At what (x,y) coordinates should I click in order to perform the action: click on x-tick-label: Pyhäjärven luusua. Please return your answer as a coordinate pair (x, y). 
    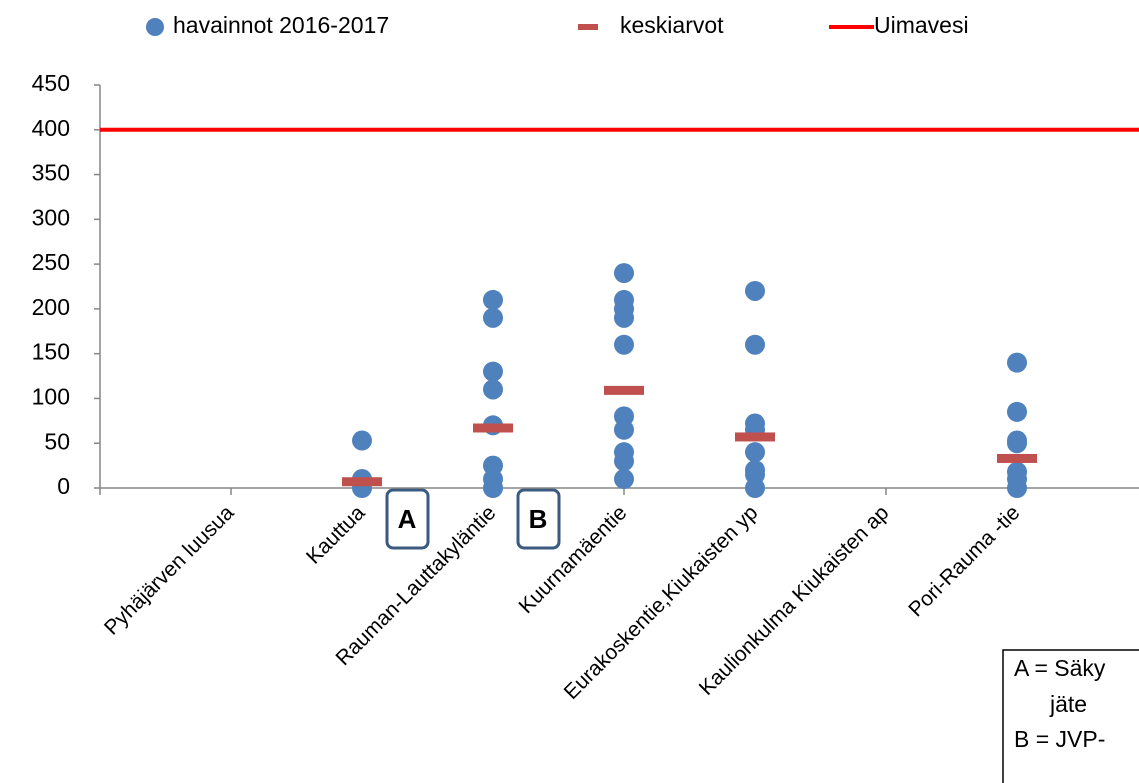
    Looking at the image, I should click on (169, 570).